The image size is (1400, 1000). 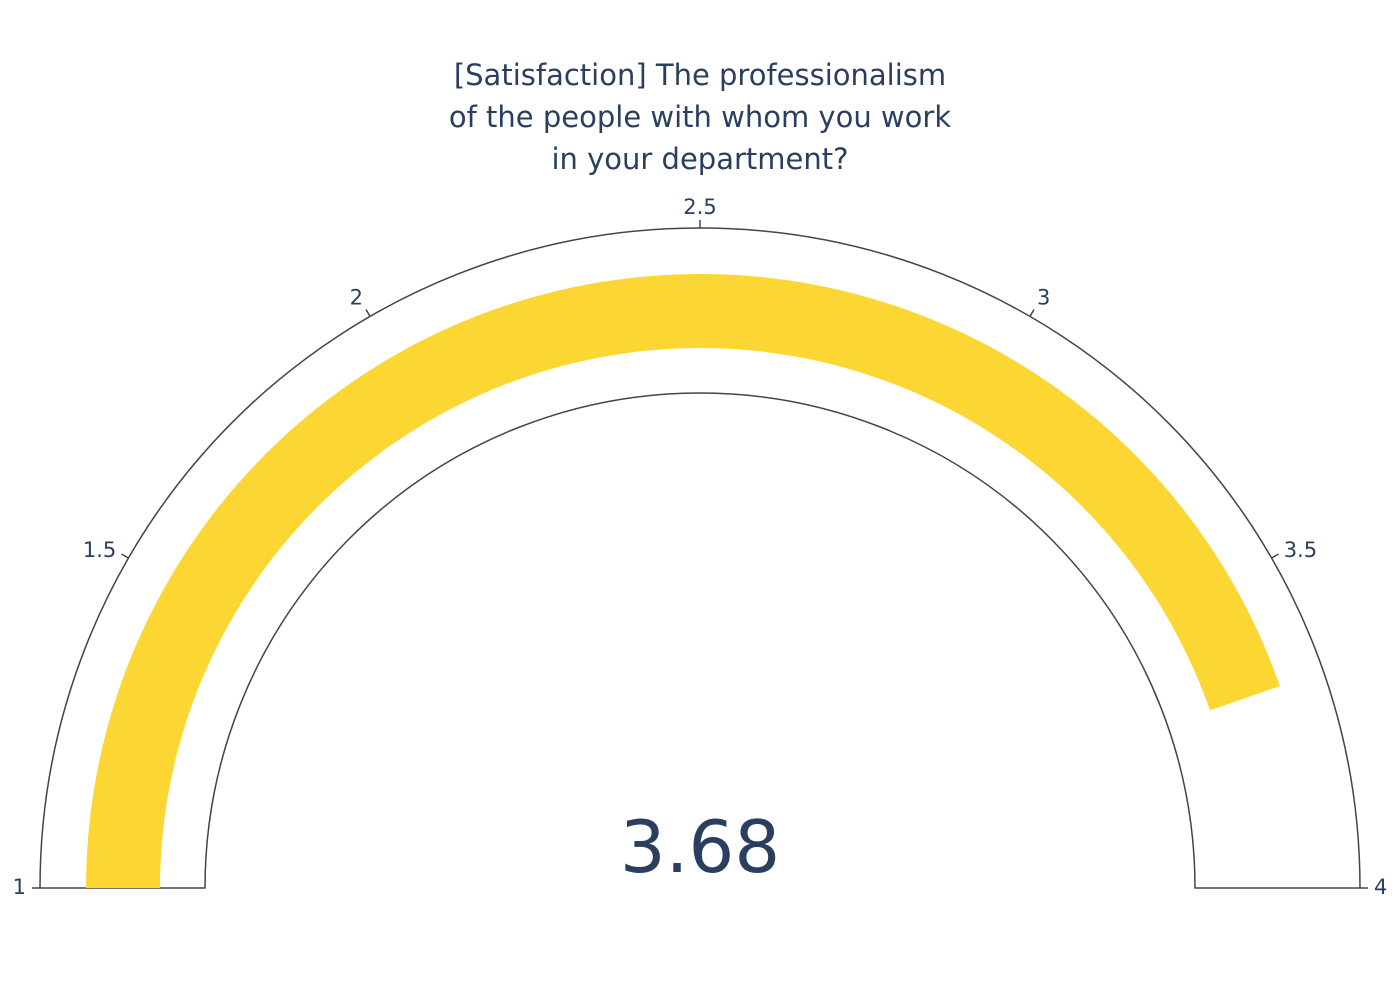 I want to click on gauge-tick-label: 3.5, so click(x=1300, y=550).